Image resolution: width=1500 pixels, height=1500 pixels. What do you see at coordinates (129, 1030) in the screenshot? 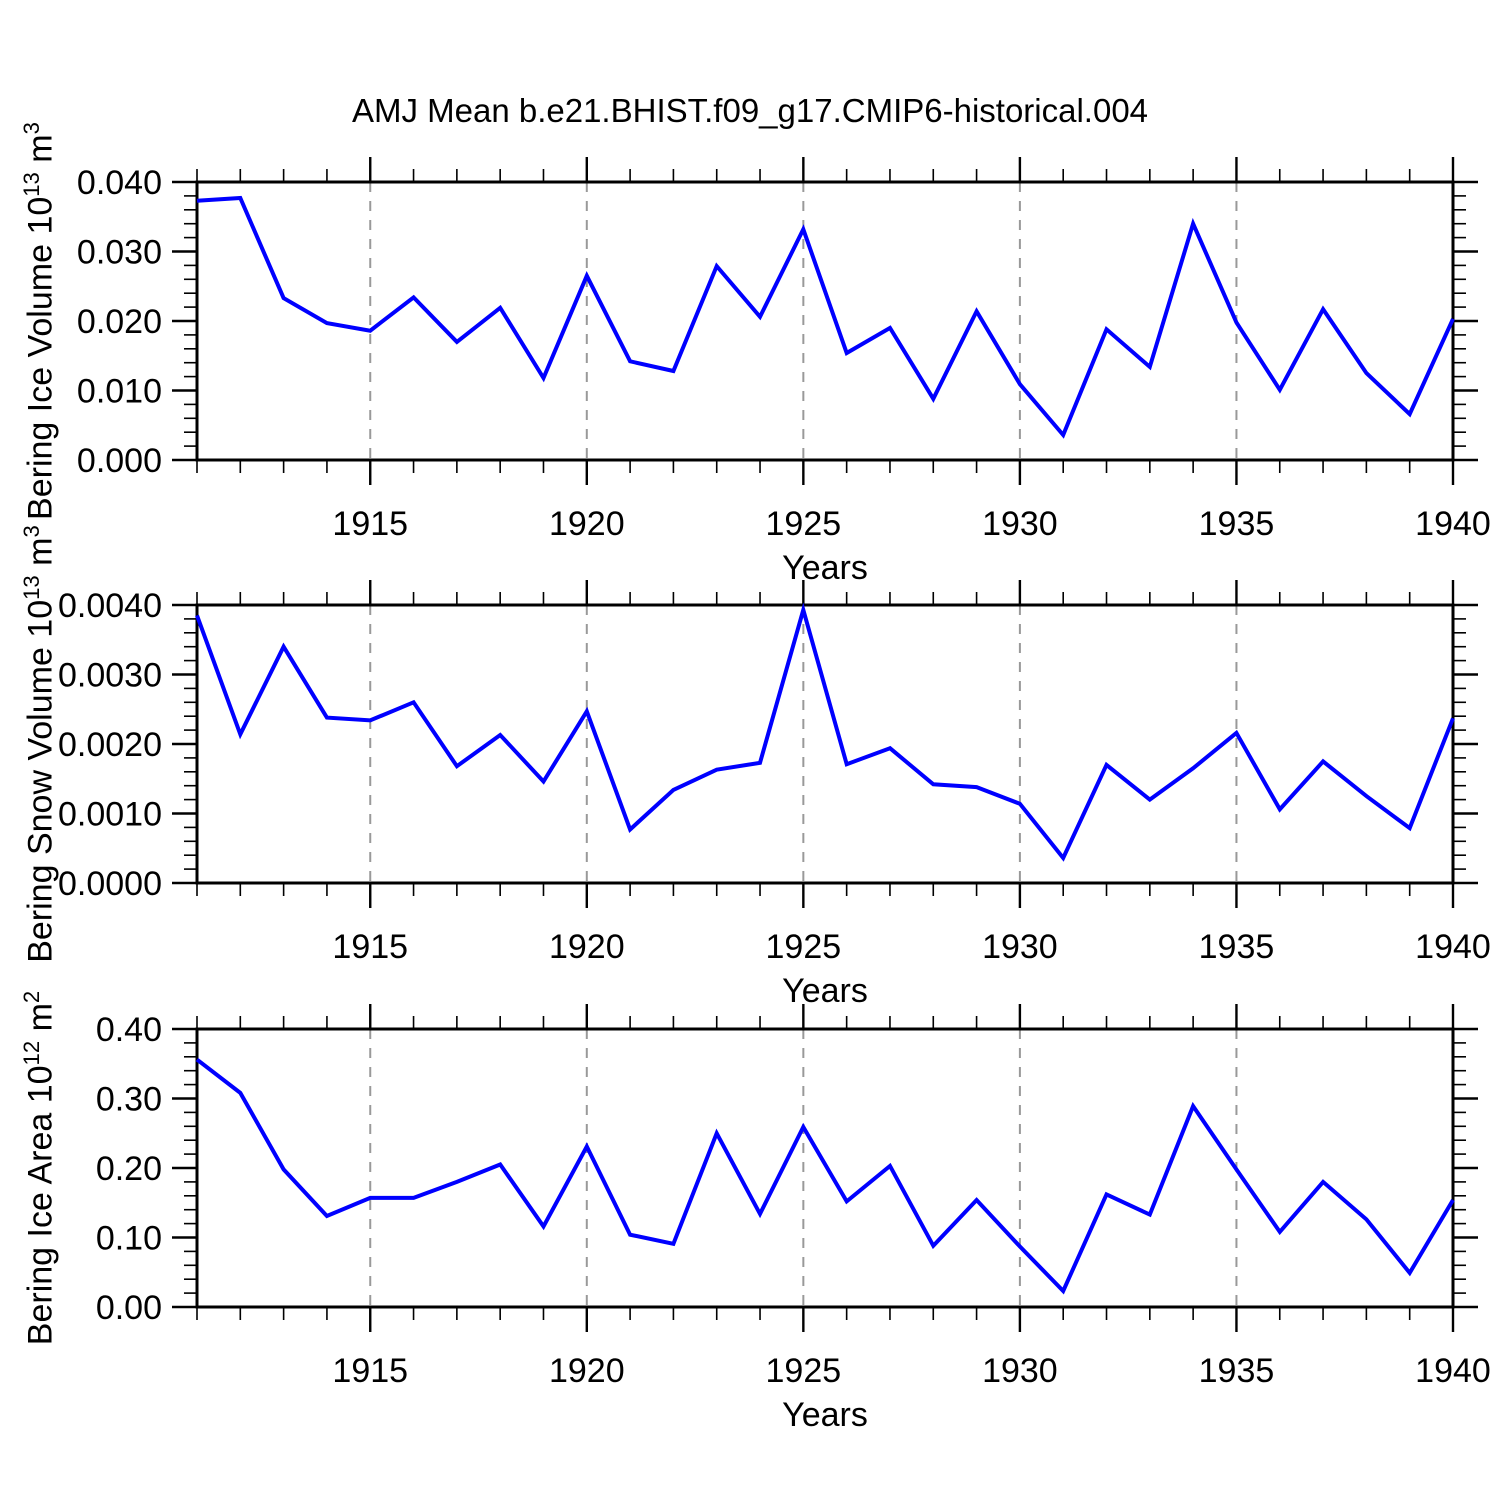
I see `y-tick-label: 0.40` at bounding box center [129, 1030].